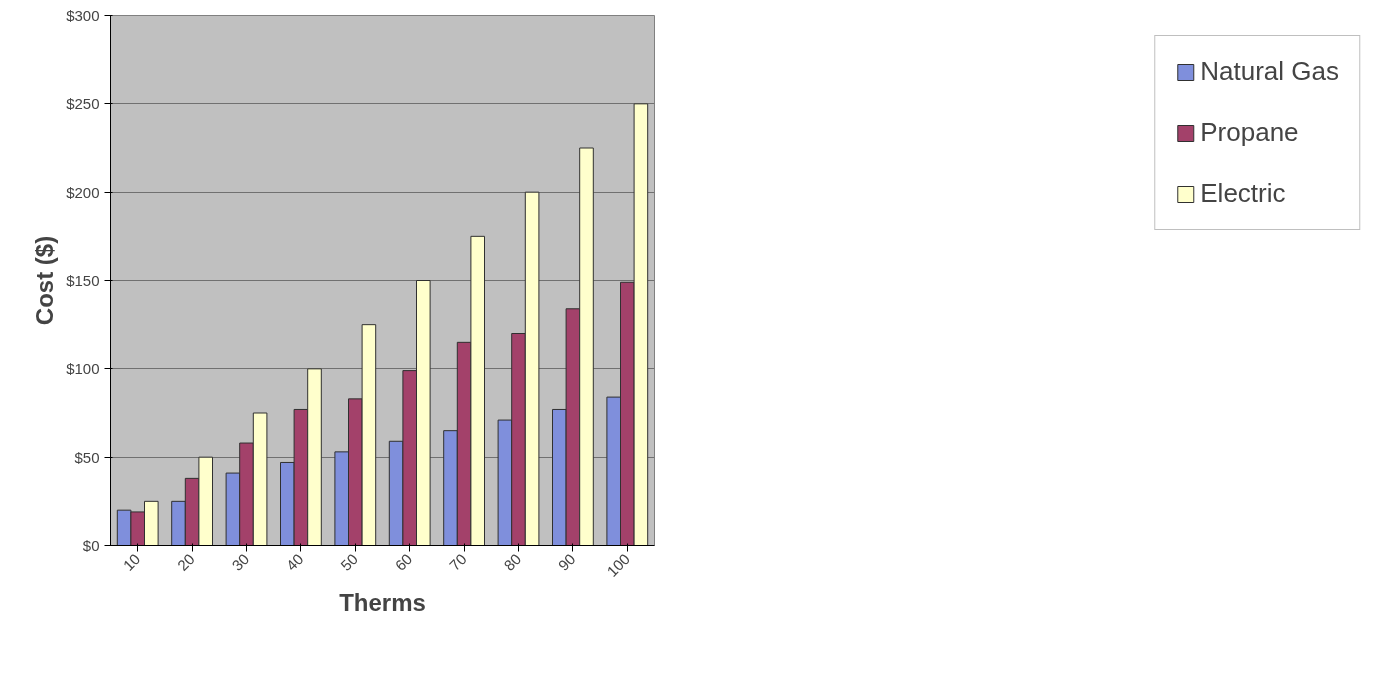 The width and height of the screenshot is (1391, 673). What do you see at coordinates (185, 562) in the screenshot?
I see `x-tick-label: 20` at bounding box center [185, 562].